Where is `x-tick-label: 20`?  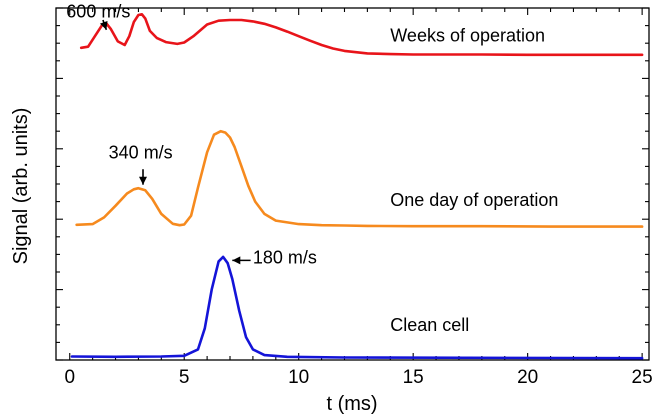
x-tick-label: 20 is located at coordinates (527, 377).